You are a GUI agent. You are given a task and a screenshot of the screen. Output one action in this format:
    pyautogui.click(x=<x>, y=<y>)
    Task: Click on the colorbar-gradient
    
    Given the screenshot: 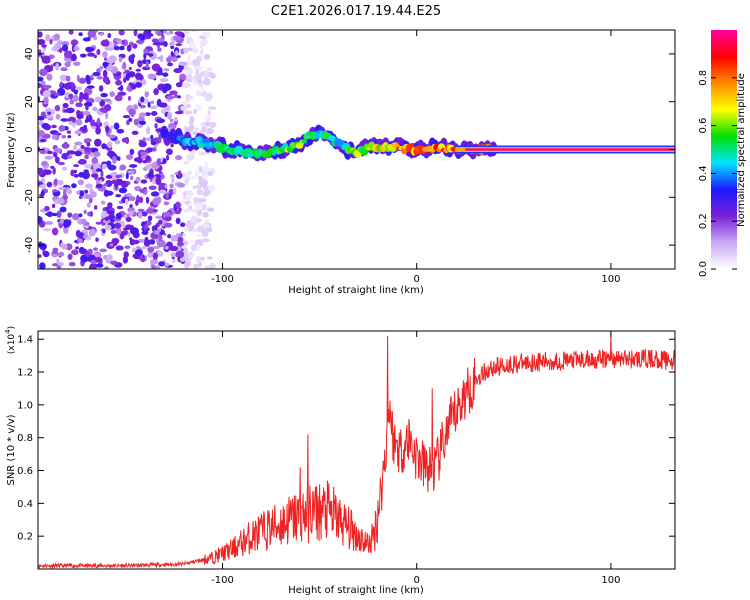 What is the action you would take?
    pyautogui.click(x=724, y=149)
    